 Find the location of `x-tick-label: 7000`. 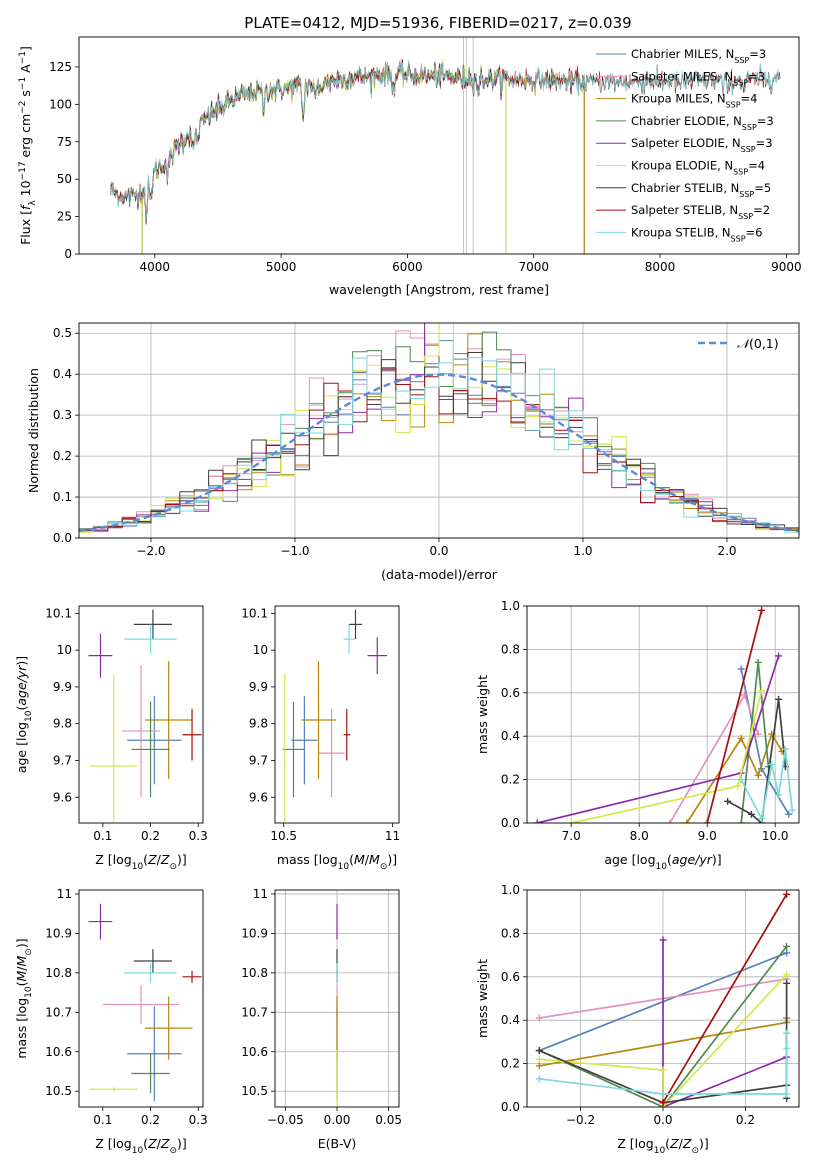

x-tick-label: 7000 is located at coordinates (533, 267).